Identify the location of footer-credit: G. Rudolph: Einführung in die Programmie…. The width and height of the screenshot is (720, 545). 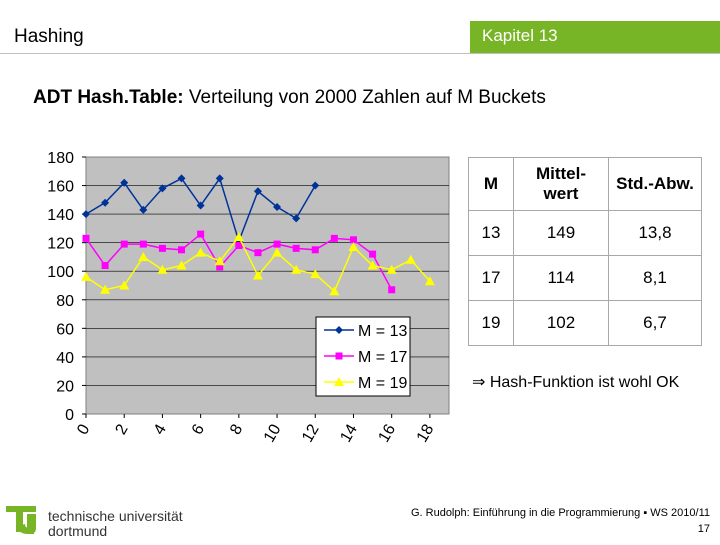
(560, 513).